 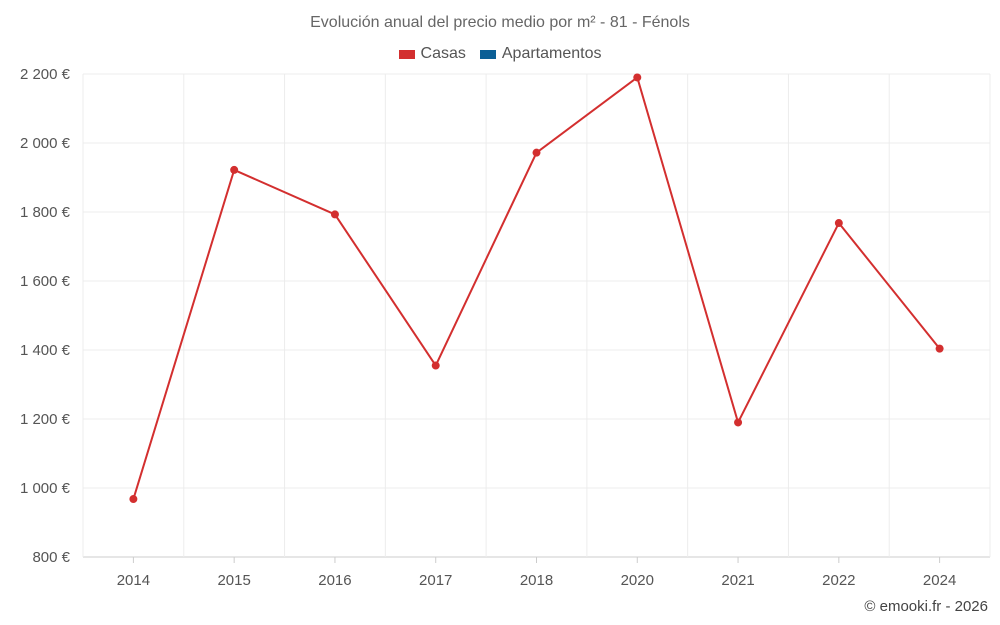 I want to click on data-point: 2018: 1972, so click(x=536, y=152).